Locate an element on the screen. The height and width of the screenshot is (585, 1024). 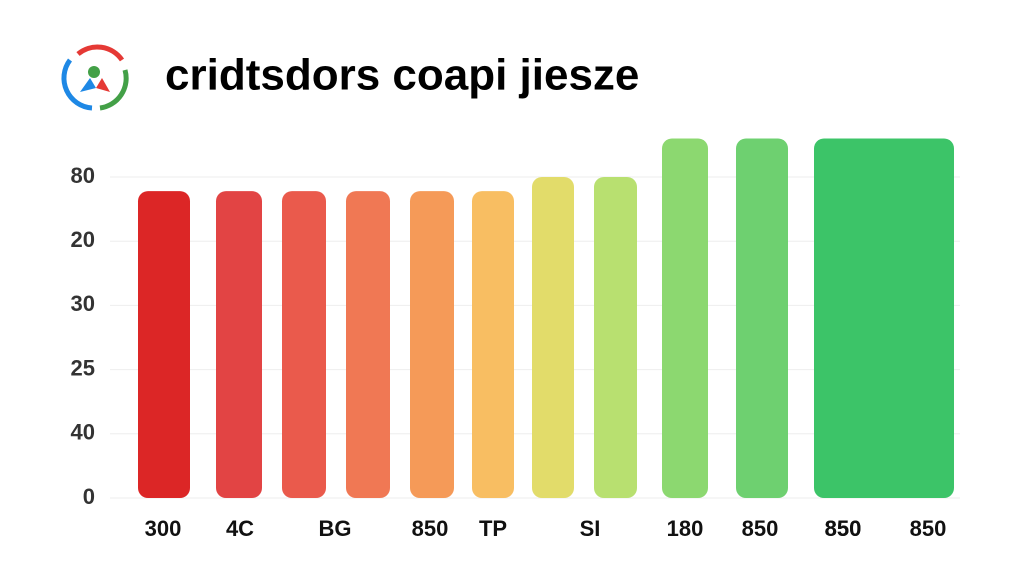
x-tick-label: TP is located at coordinates (493, 528).